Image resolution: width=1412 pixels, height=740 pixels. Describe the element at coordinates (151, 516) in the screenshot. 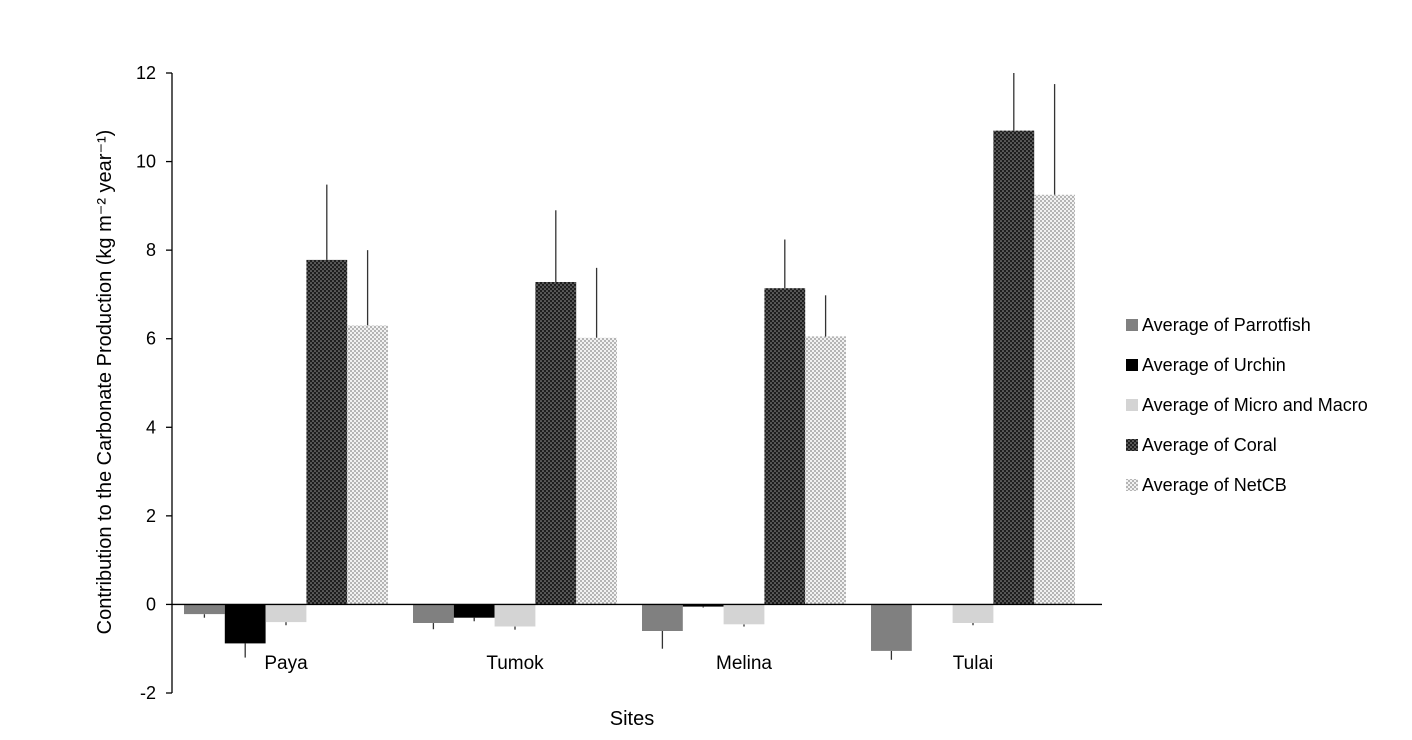

I see `y-tick-label: 2` at that location.